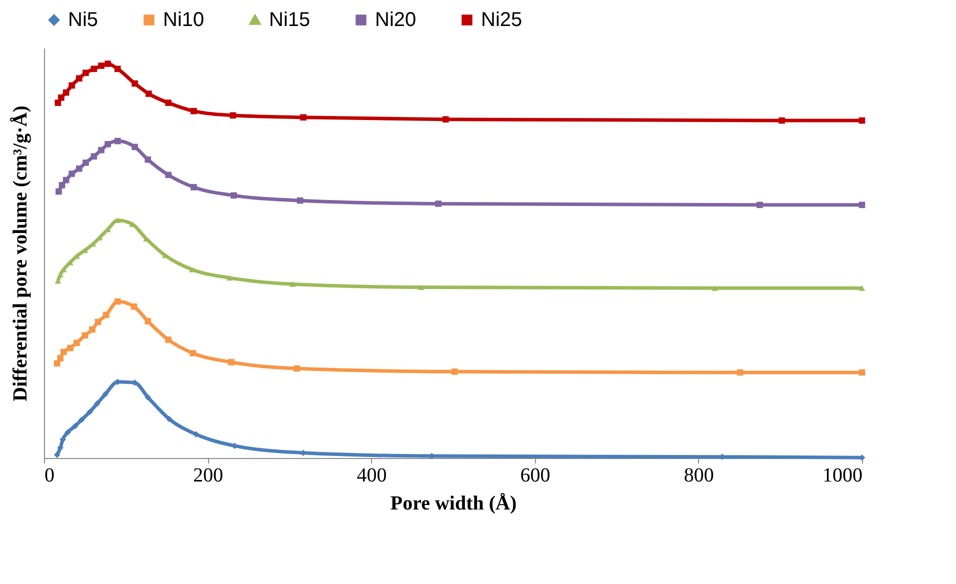 Image resolution: width=956 pixels, height=584 pixels. What do you see at coordinates (842, 475) in the screenshot?
I see `x-tick-label: 1000` at bounding box center [842, 475].